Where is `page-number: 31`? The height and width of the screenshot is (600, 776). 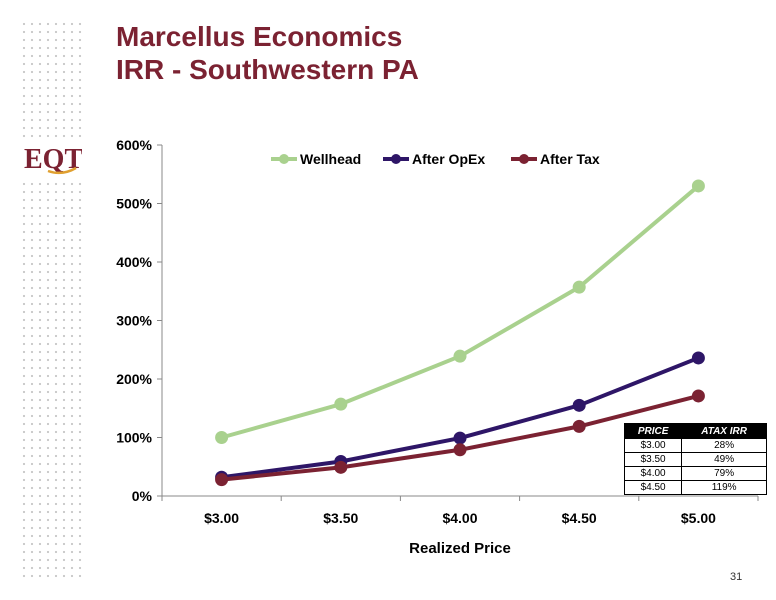 page-number: 31 is located at coordinates (736, 577).